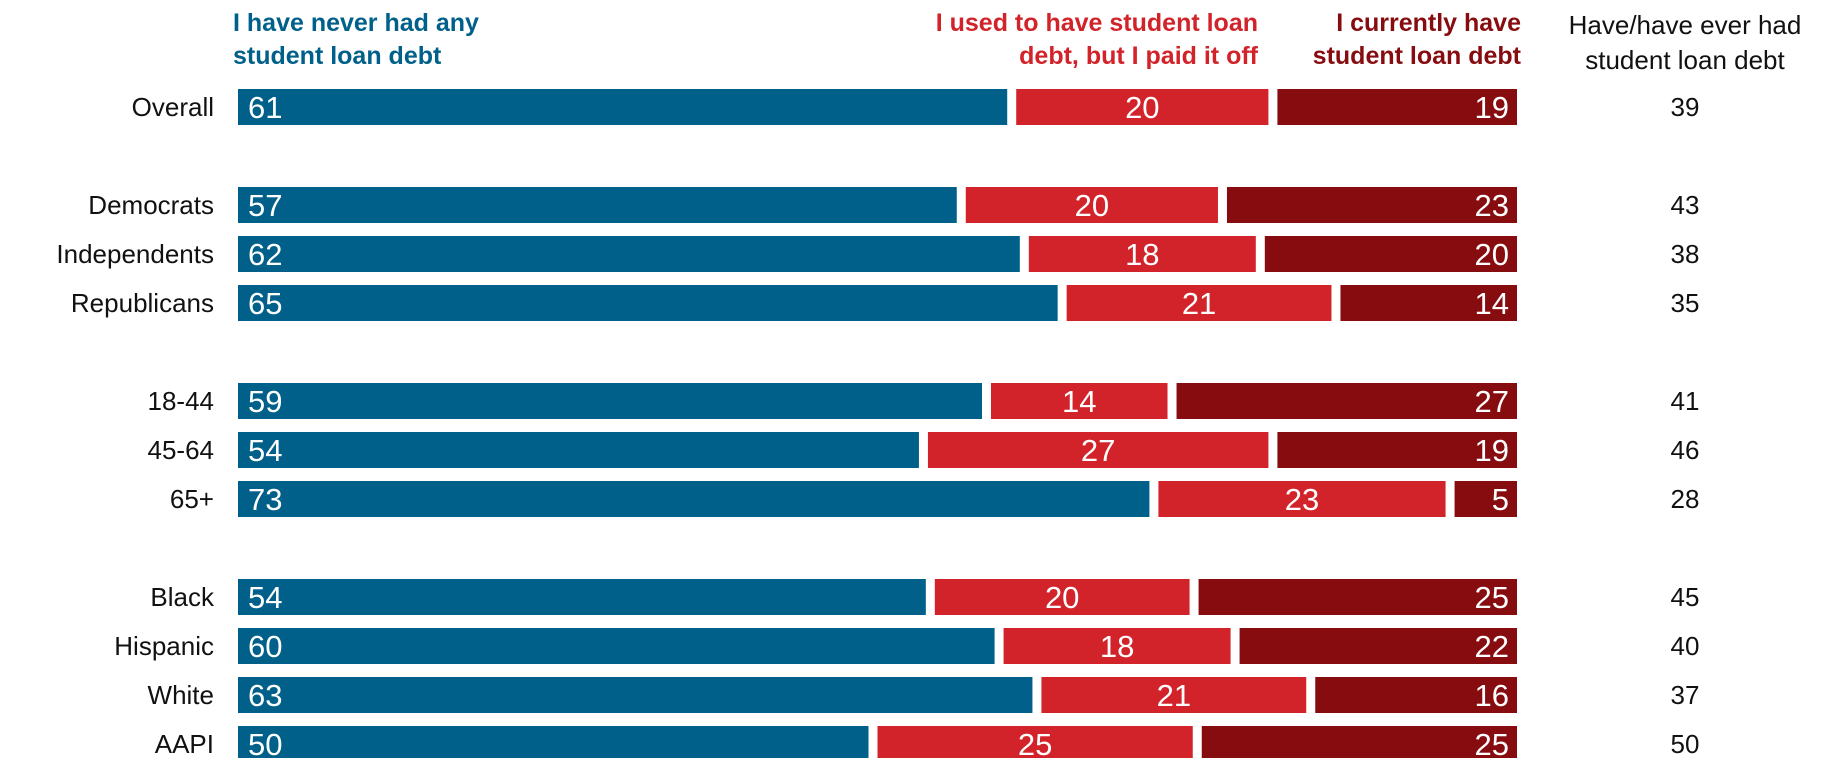  What do you see at coordinates (1492, 695) in the screenshot?
I see `data-label: 16` at bounding box center [1492, 695].